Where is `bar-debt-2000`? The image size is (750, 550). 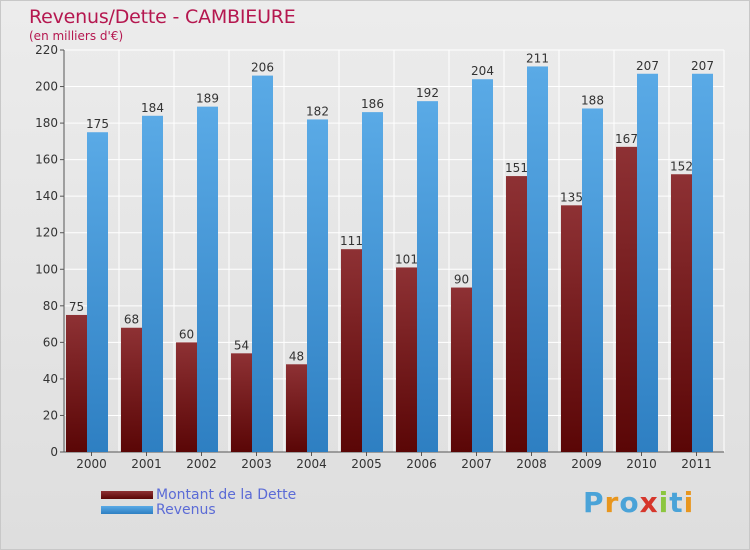 bar-debt-2000 is located at coordinates (76, 383).